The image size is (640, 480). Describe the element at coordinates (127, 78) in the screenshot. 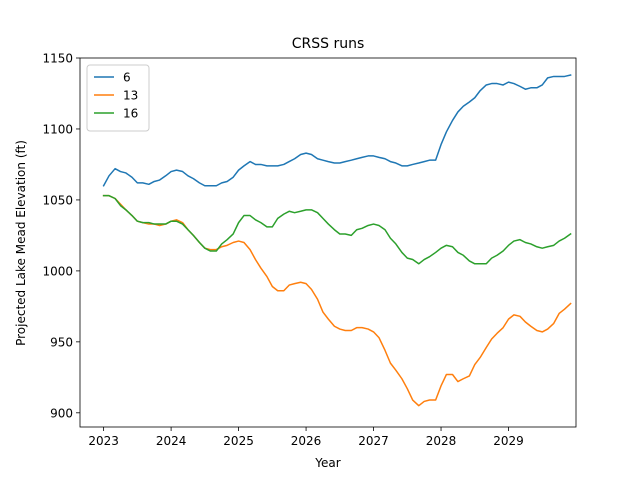

I see `legend-label-6: 6` at that location.